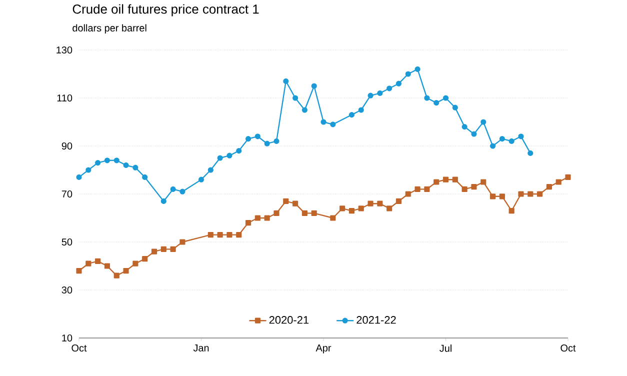 This screenshot has height=376, width=627. What do you see at coordinates (64, 50) in the screenshot?
I see `y-tick-label: 130` at bounding box center [64, 50].